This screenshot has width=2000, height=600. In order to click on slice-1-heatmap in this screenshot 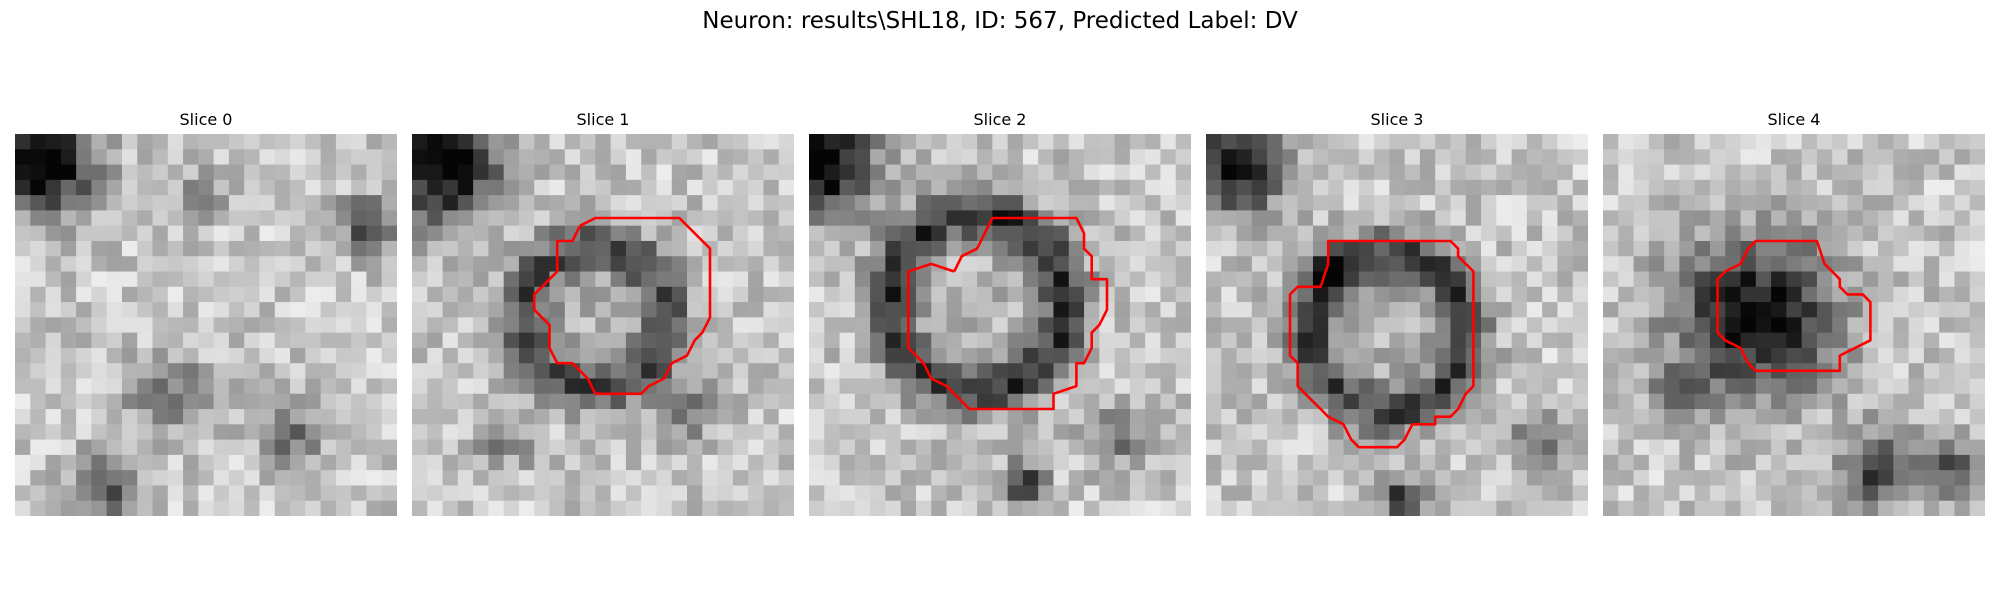, I will do `click(603, 325)`.